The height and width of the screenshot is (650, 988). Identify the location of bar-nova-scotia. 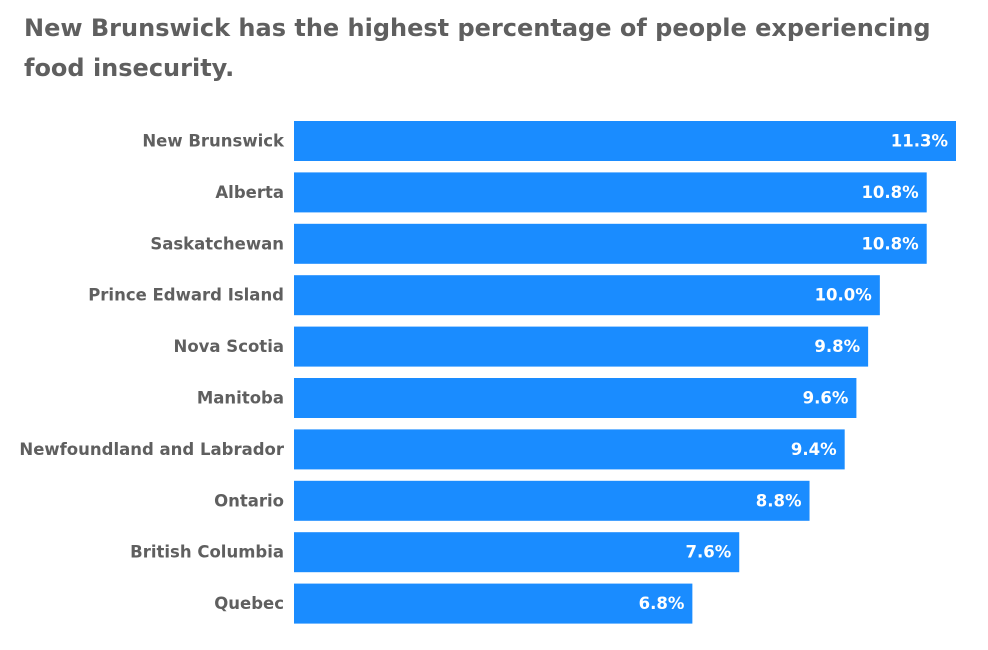
(581, 346).